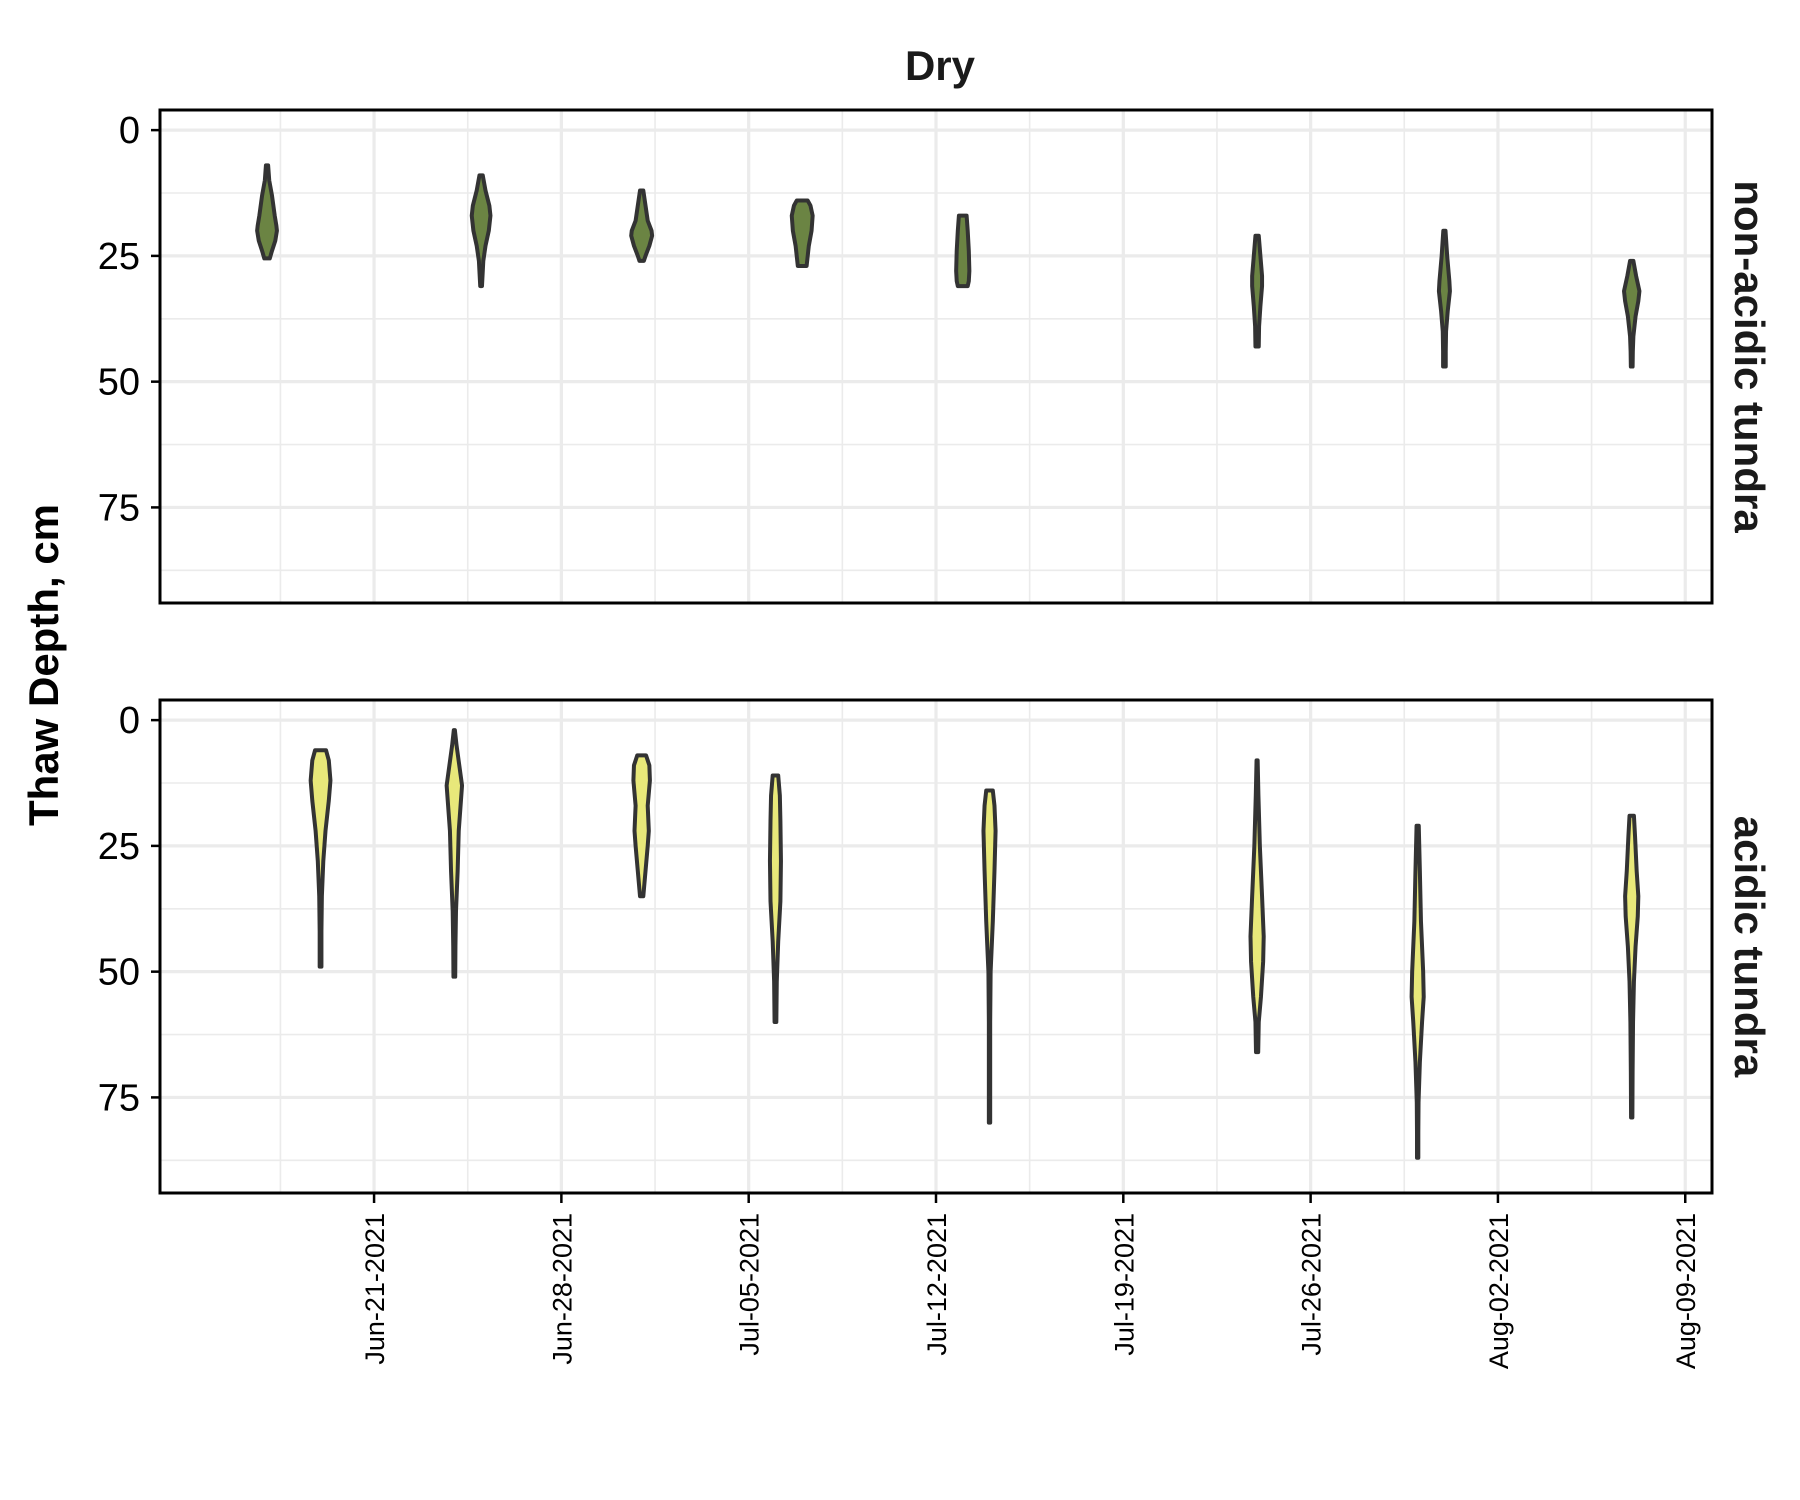 Image resolution: width=1800 pixels, height=1500 pixels. Describe the element at coordinates (43, 665) in the screenshot. I see `y-axis-title: Thaw Depth, cm` at that location.